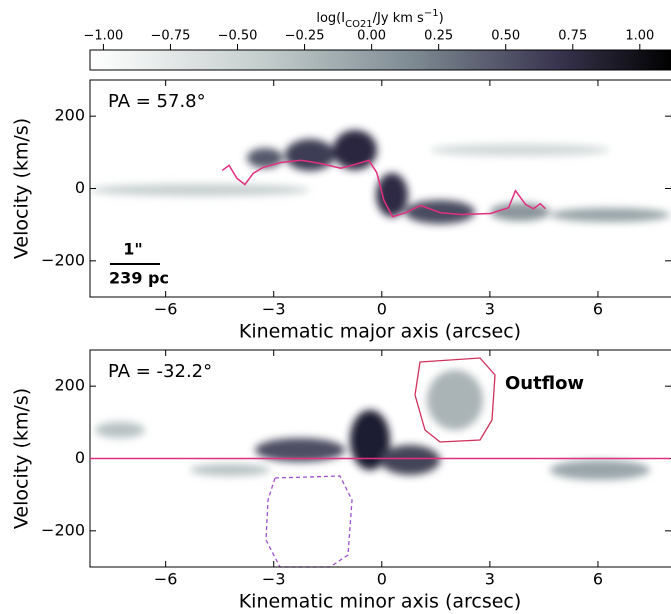  Describe the element at coordinates (309, 521) in the screenshot. I see `dashed-contour` at that location.